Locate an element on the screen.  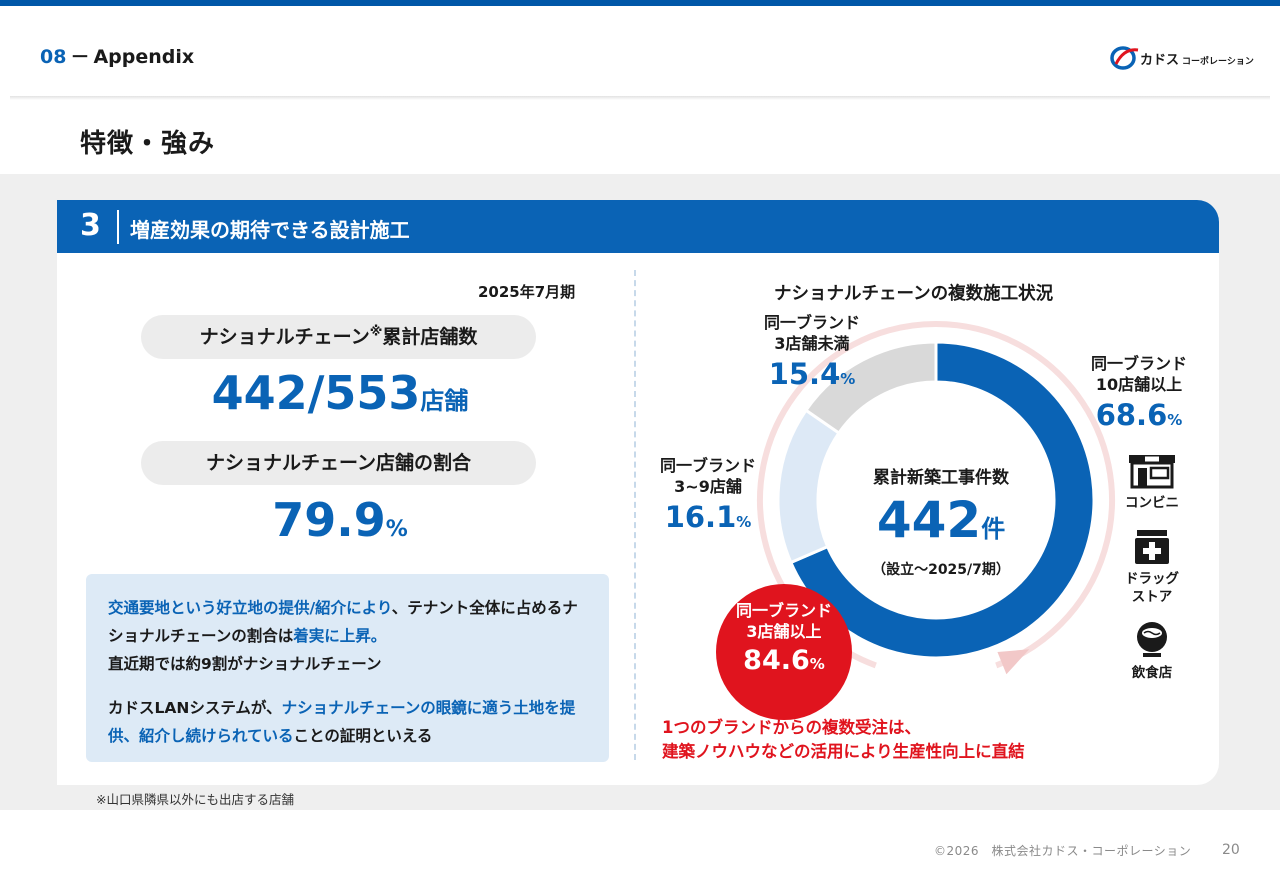
category-drugstore: ドラッグ ストア is located at coordinates (1152, 567).